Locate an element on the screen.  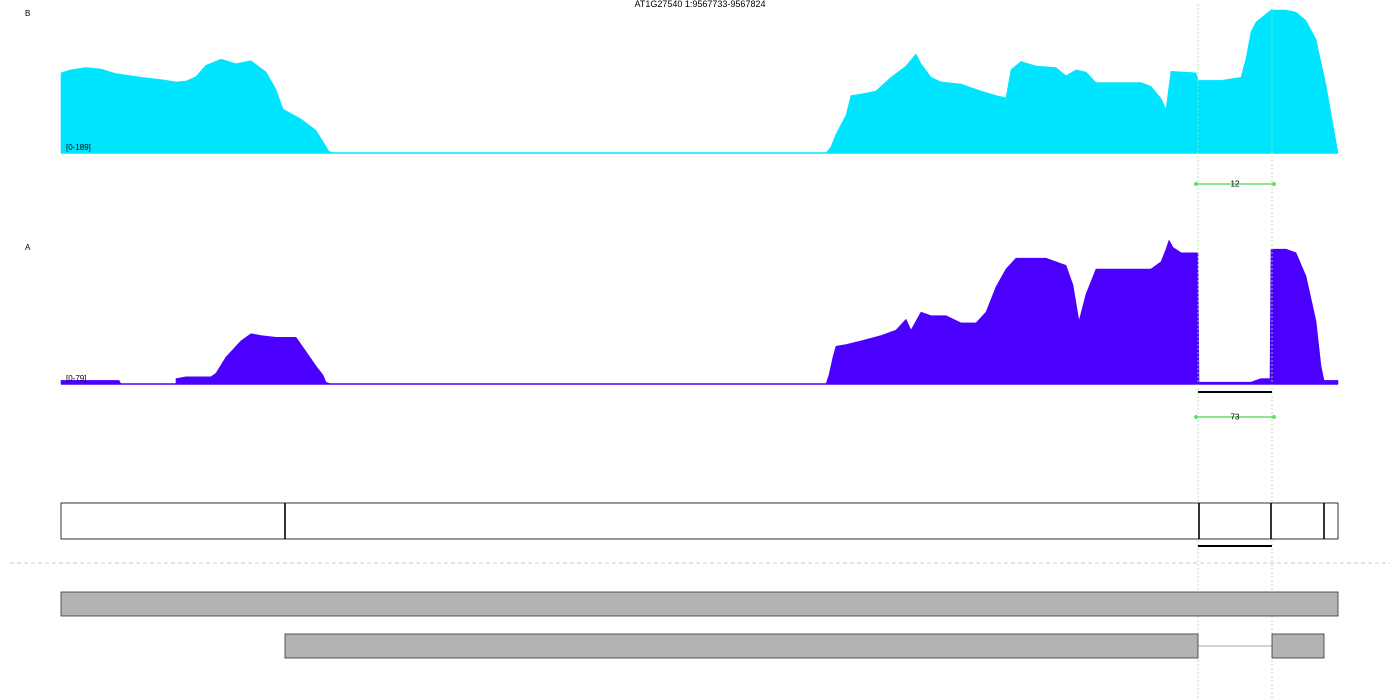
junction-count-2: 73 is located at coordinates (1235, 417).